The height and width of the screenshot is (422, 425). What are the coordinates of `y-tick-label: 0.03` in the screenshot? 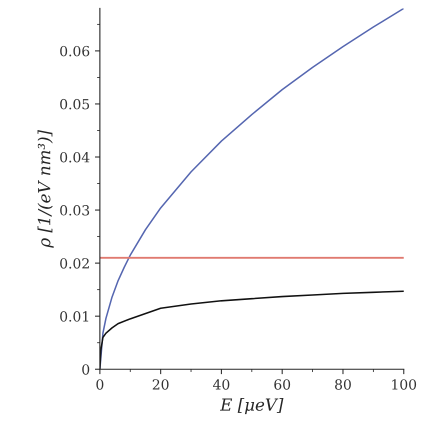 It's located at (75, 210).